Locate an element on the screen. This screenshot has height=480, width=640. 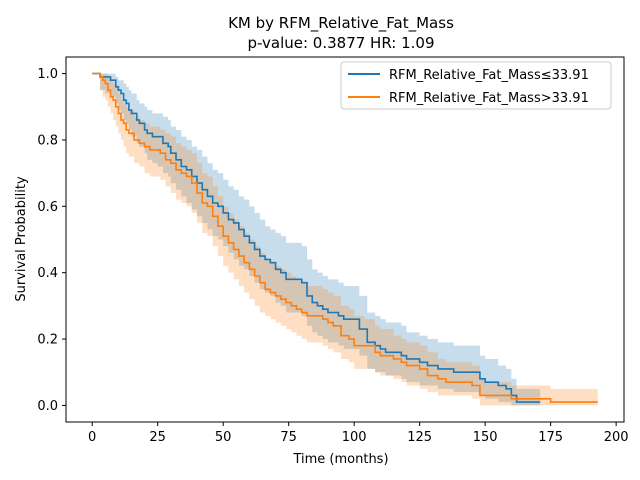
y-tick-label: 0.8 is located at coordinates (47, 140).